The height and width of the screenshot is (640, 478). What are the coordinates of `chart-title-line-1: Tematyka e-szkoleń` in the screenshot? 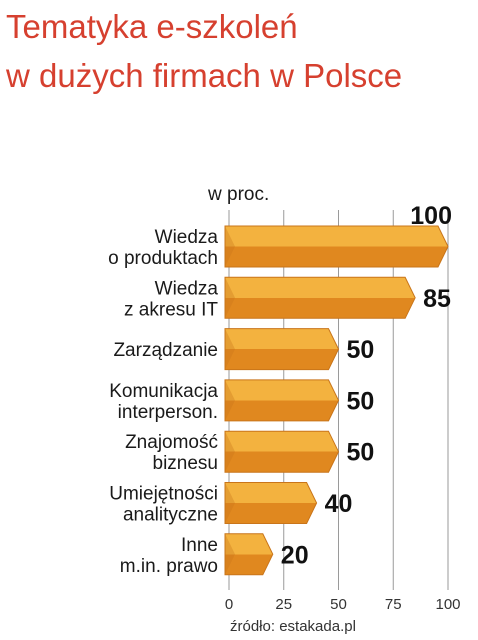 It's located at (152, 26).